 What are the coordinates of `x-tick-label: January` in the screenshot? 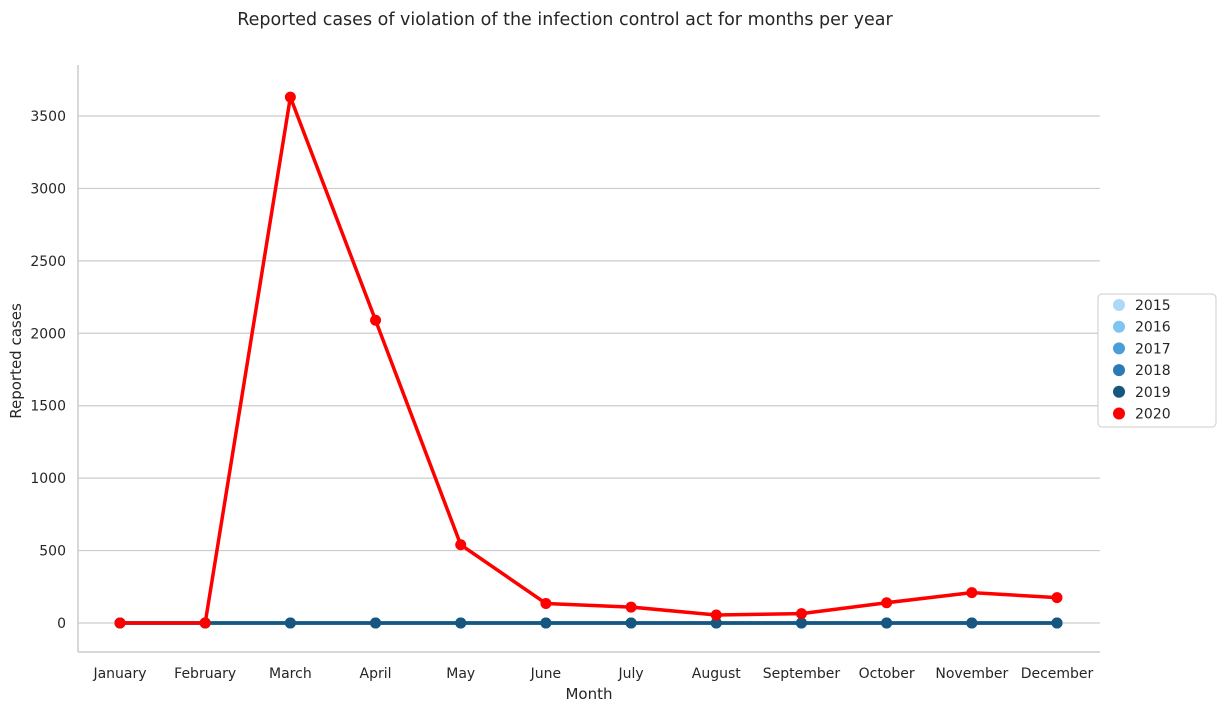 It's located at (119, 674).